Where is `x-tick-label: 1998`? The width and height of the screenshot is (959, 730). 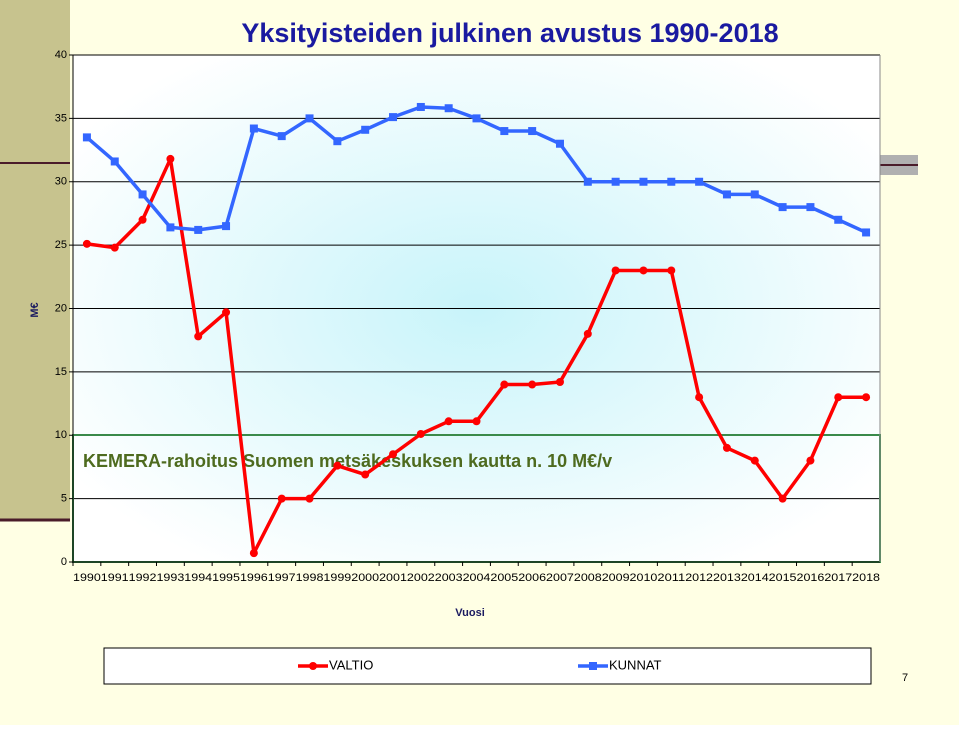 x-tick-label: 1998 is located at coordinates (310, 578).